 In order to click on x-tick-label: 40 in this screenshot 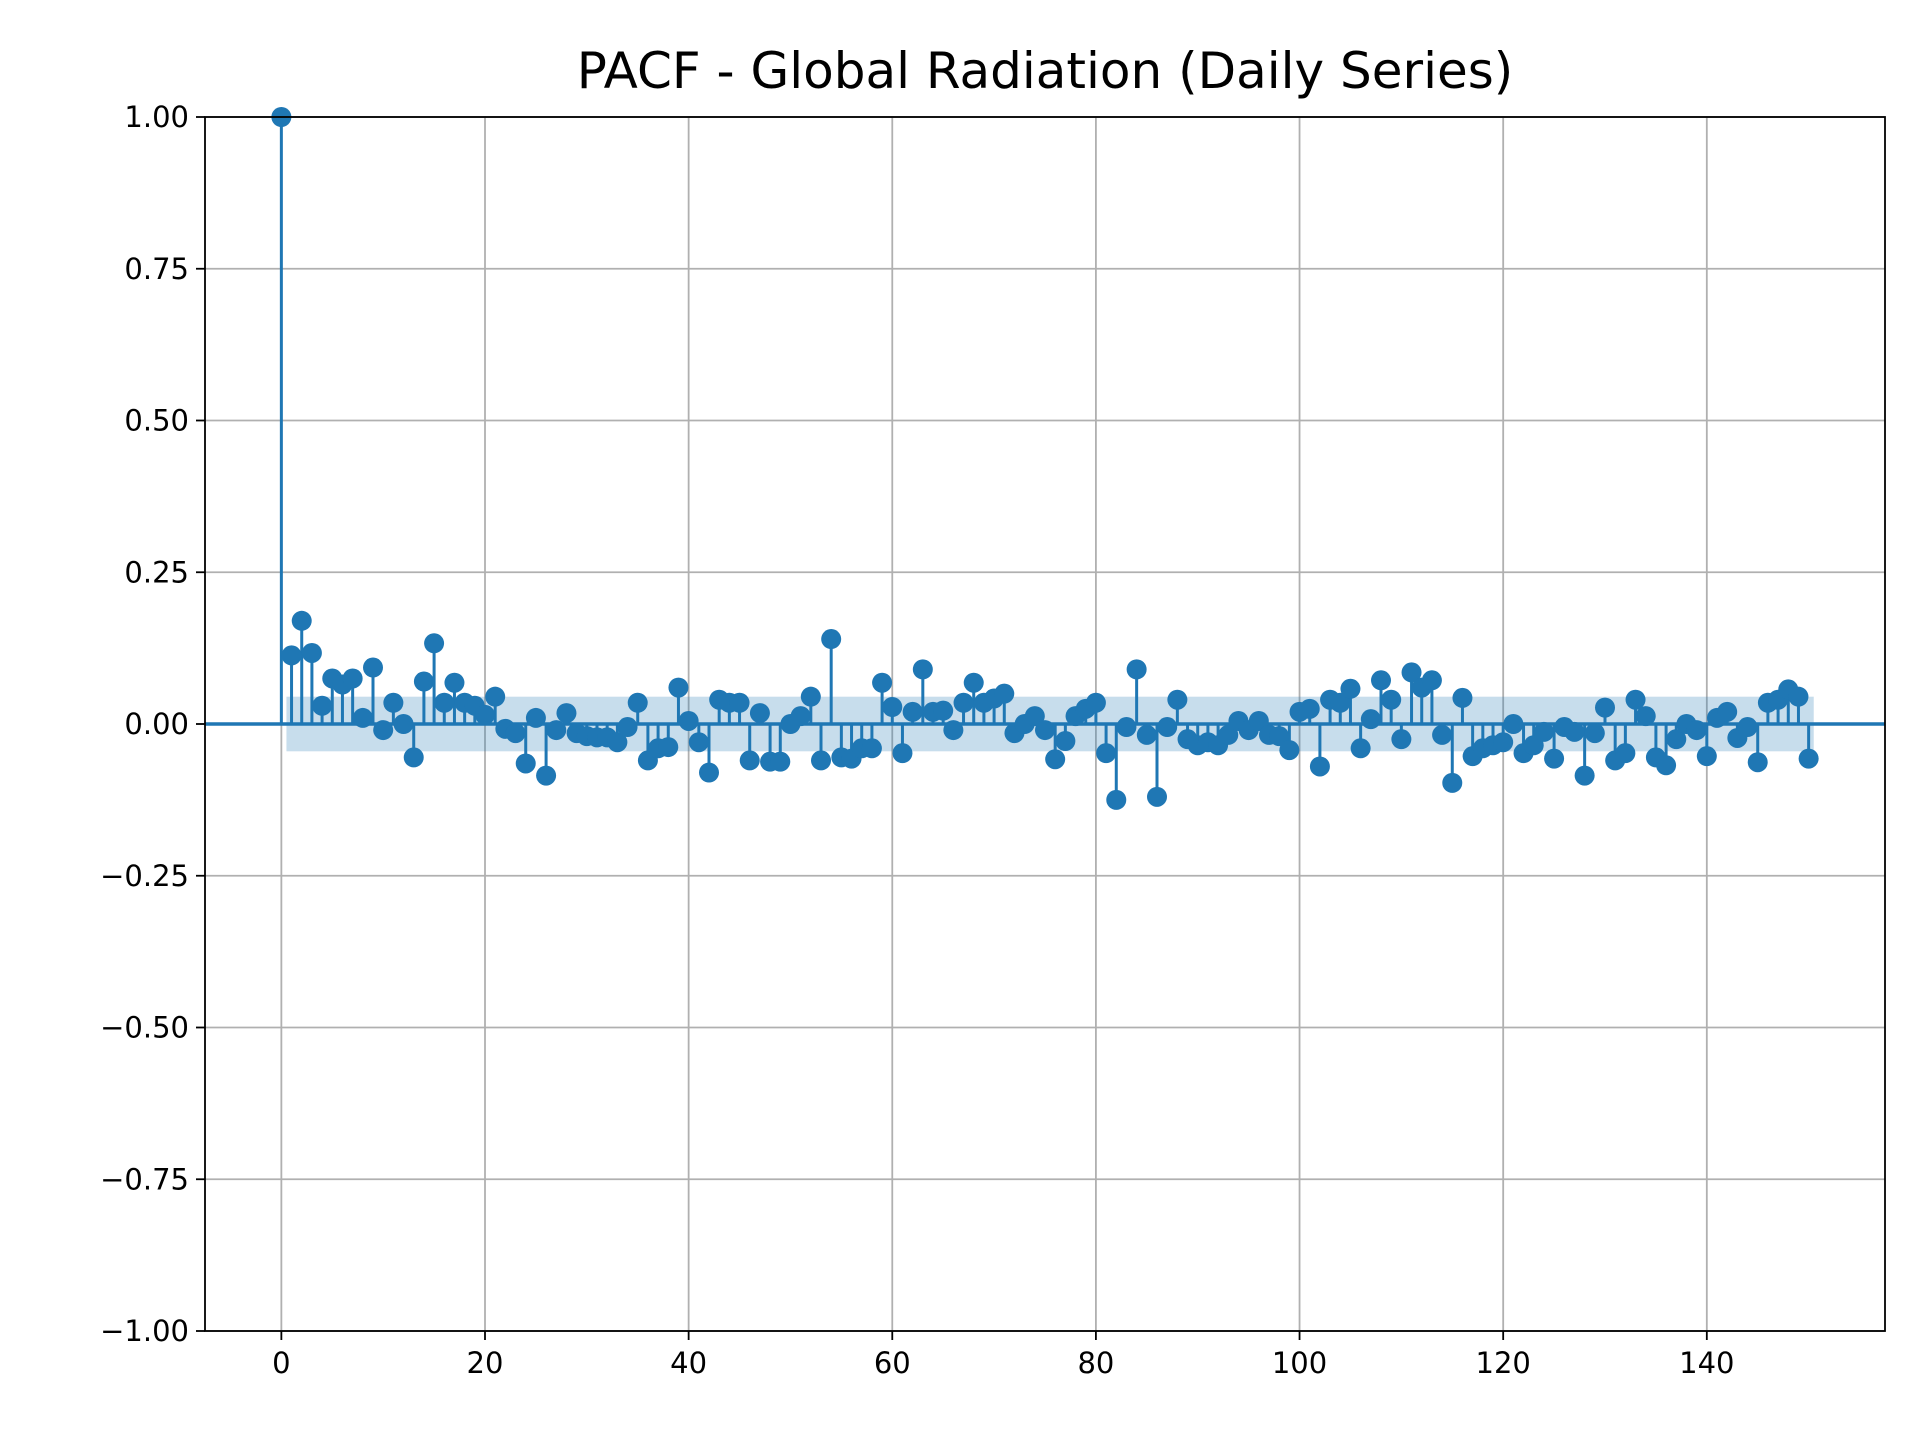, I will do `click(688, 1363)`.